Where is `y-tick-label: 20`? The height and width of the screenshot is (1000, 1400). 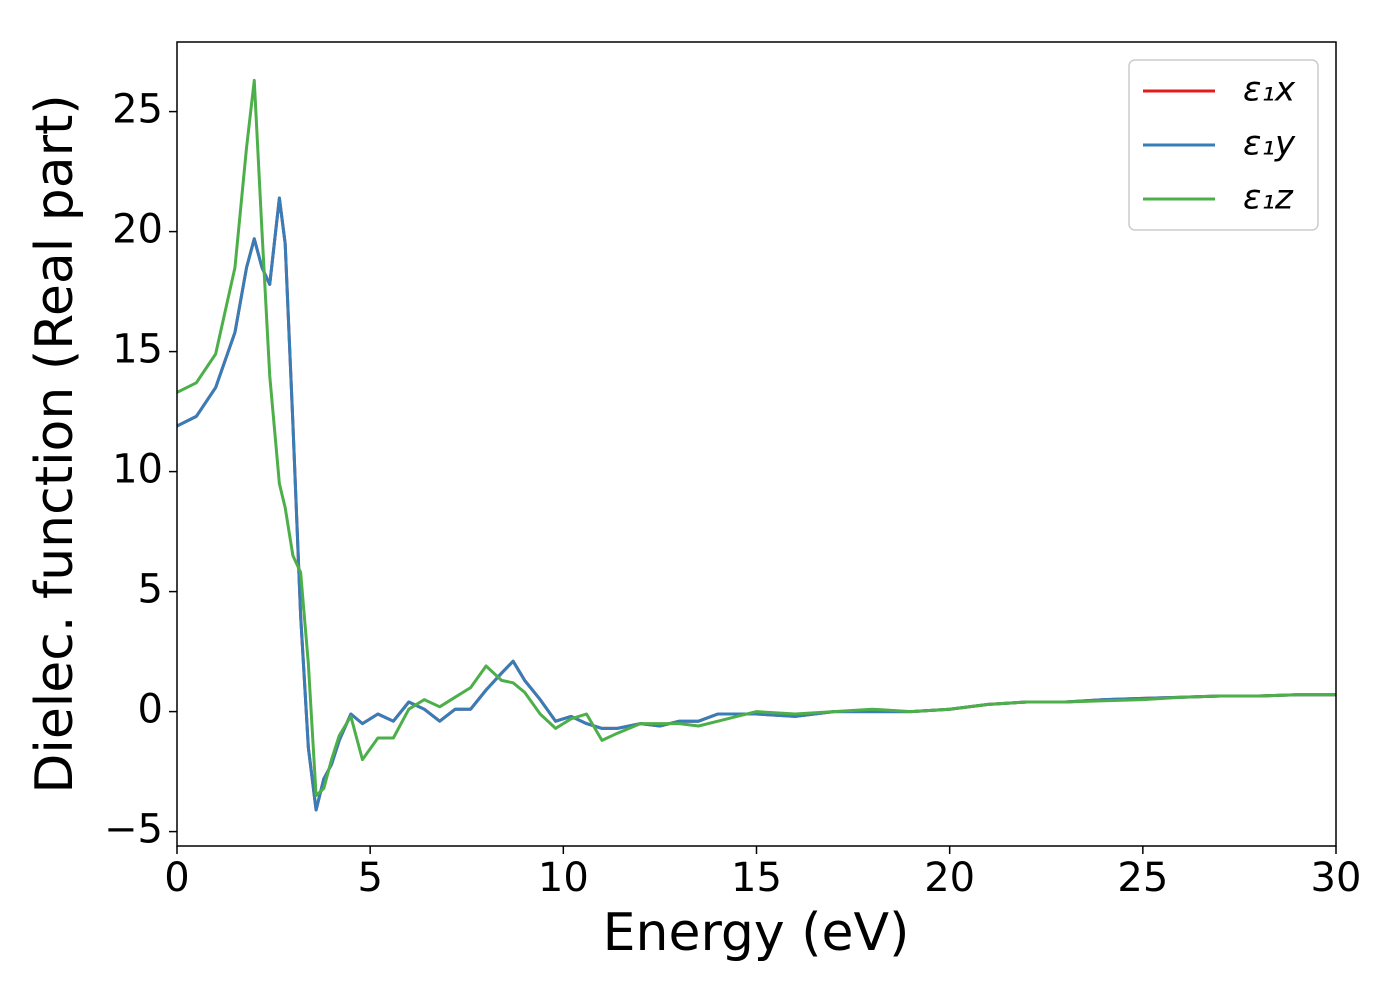 y-tick-label: 20 is located at coordinates (137, 230).